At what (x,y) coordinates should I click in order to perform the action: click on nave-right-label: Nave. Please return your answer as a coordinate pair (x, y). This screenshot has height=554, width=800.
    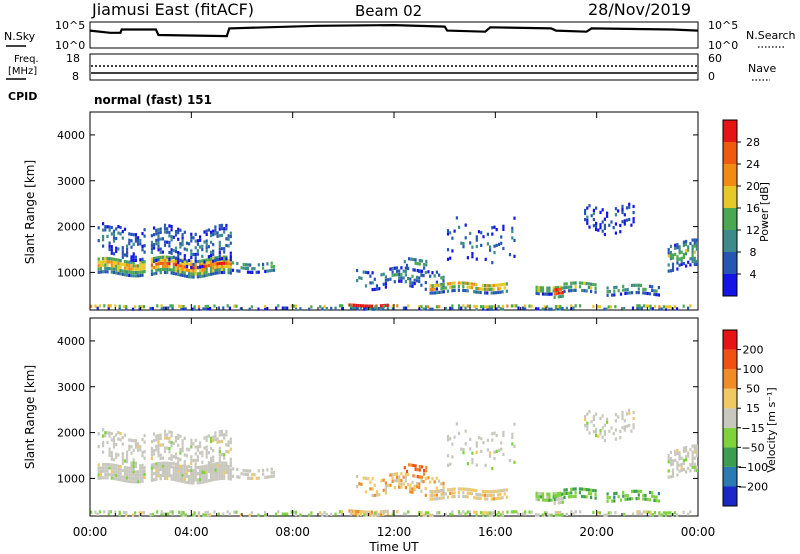
    Looking at the image, I should click on (762, 68).